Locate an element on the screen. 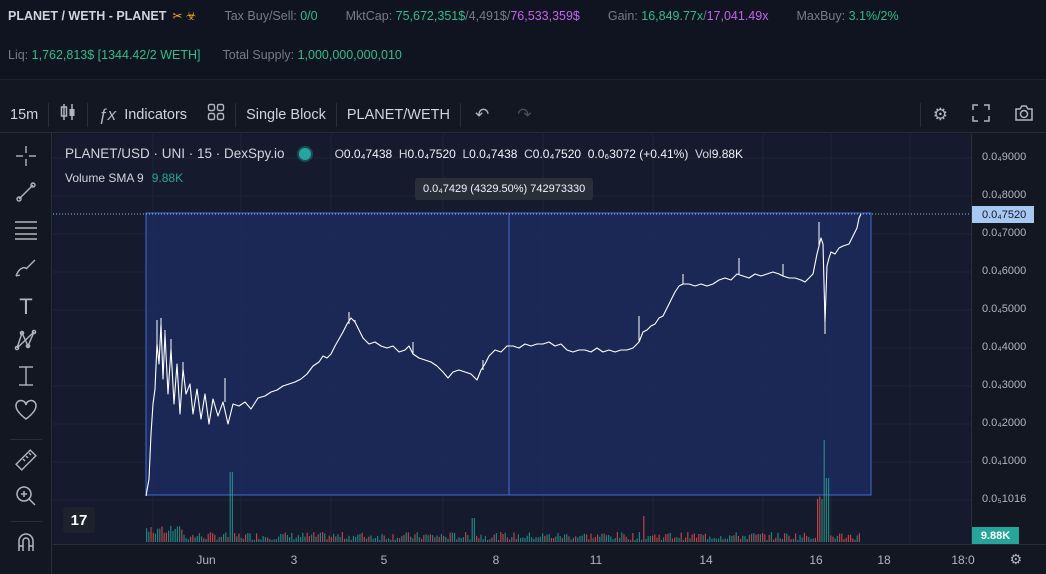  ruler-tool is located at coordinates (26, 463).